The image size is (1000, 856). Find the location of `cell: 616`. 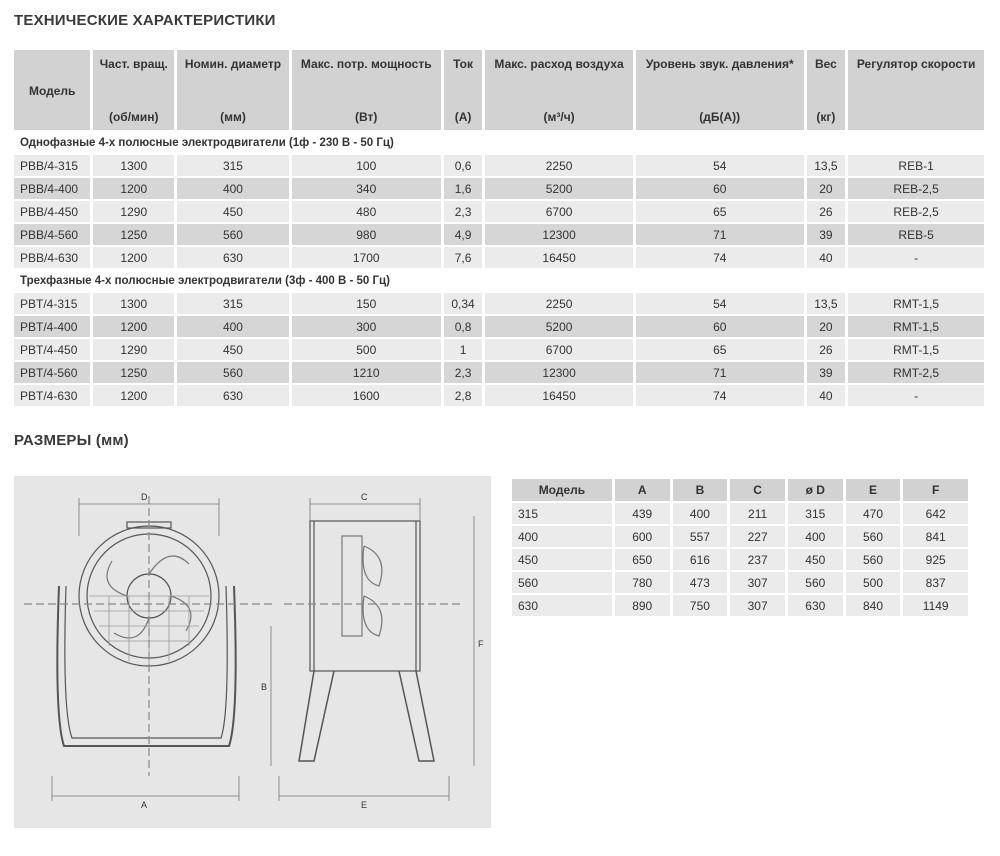

cell: 616 is located at coordinates (700, 559).